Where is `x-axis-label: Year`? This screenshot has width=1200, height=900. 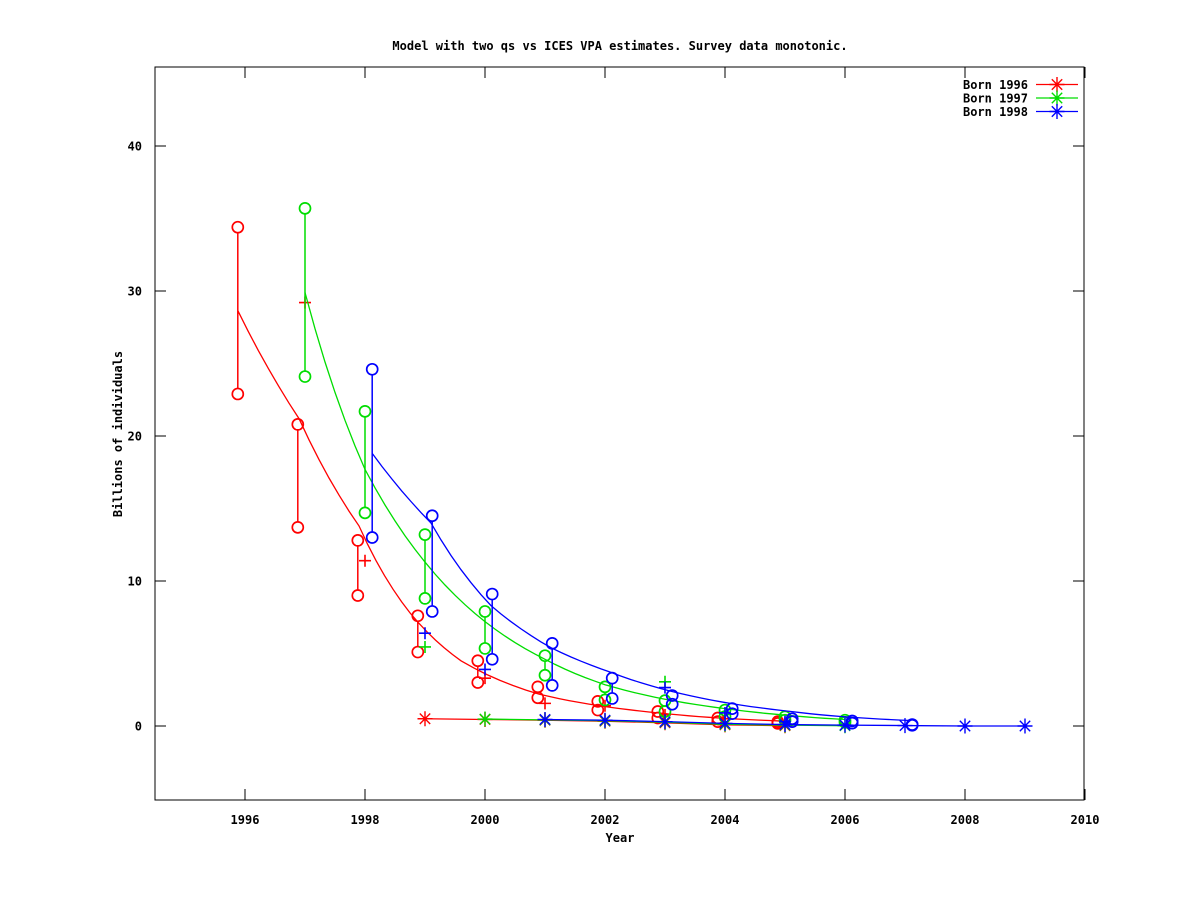
x-axis-label: Year is located at coordinates (620, 838).